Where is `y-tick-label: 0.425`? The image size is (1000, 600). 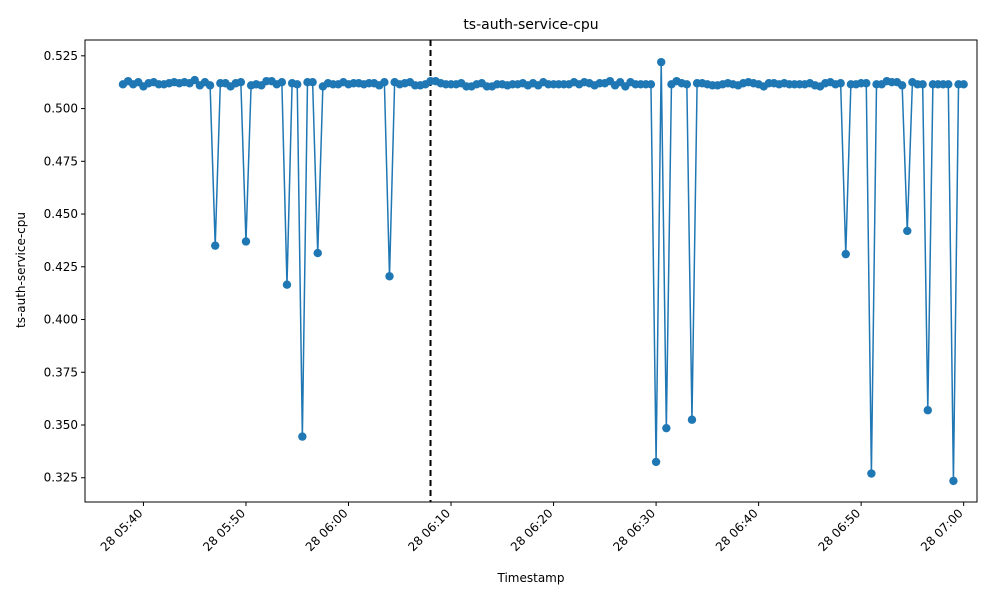 y-tick-label: 0.425 is located at coordinates (61, 267).